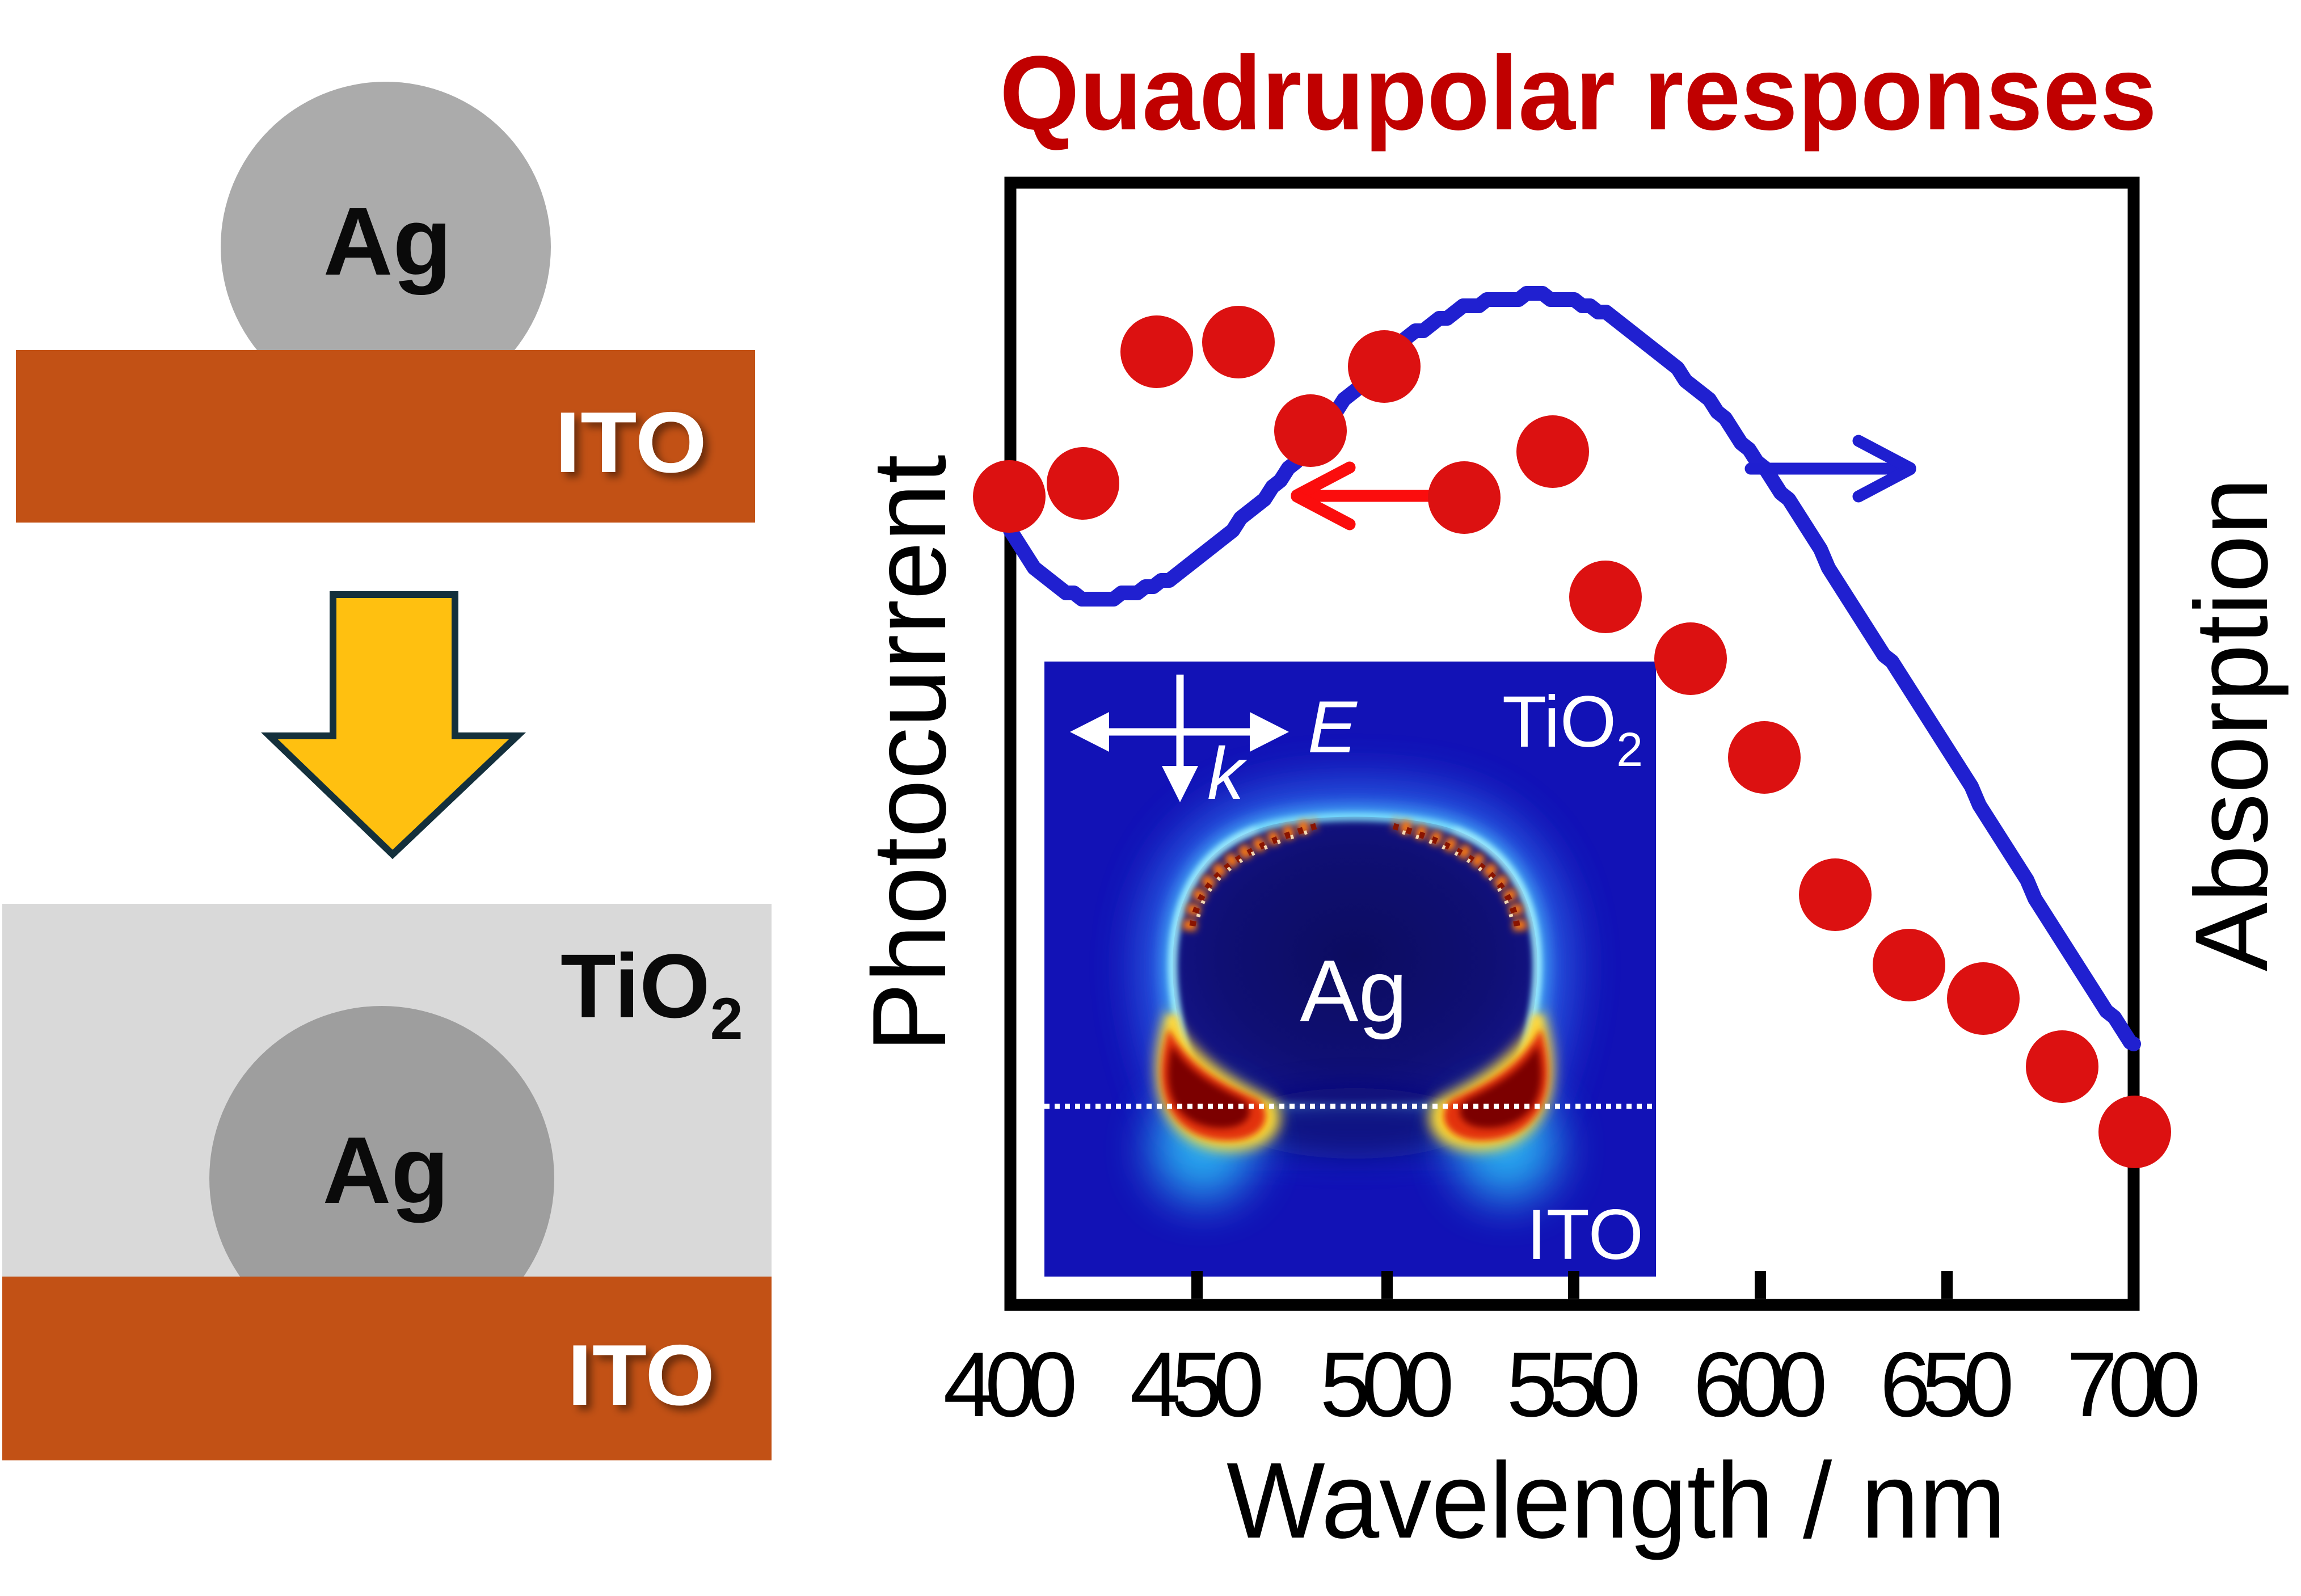 This screenshot has height=1596, width=2301. Describe the element at coordinates (1616, 1501) in the screenshot. I see `svg-text: Wavelength / nm` at that location.